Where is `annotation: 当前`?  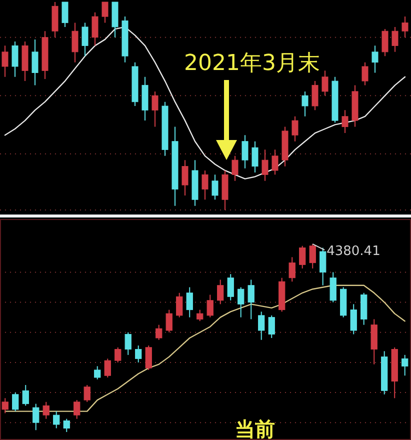 annotation: 当前 is located at coordinates (255, 428).